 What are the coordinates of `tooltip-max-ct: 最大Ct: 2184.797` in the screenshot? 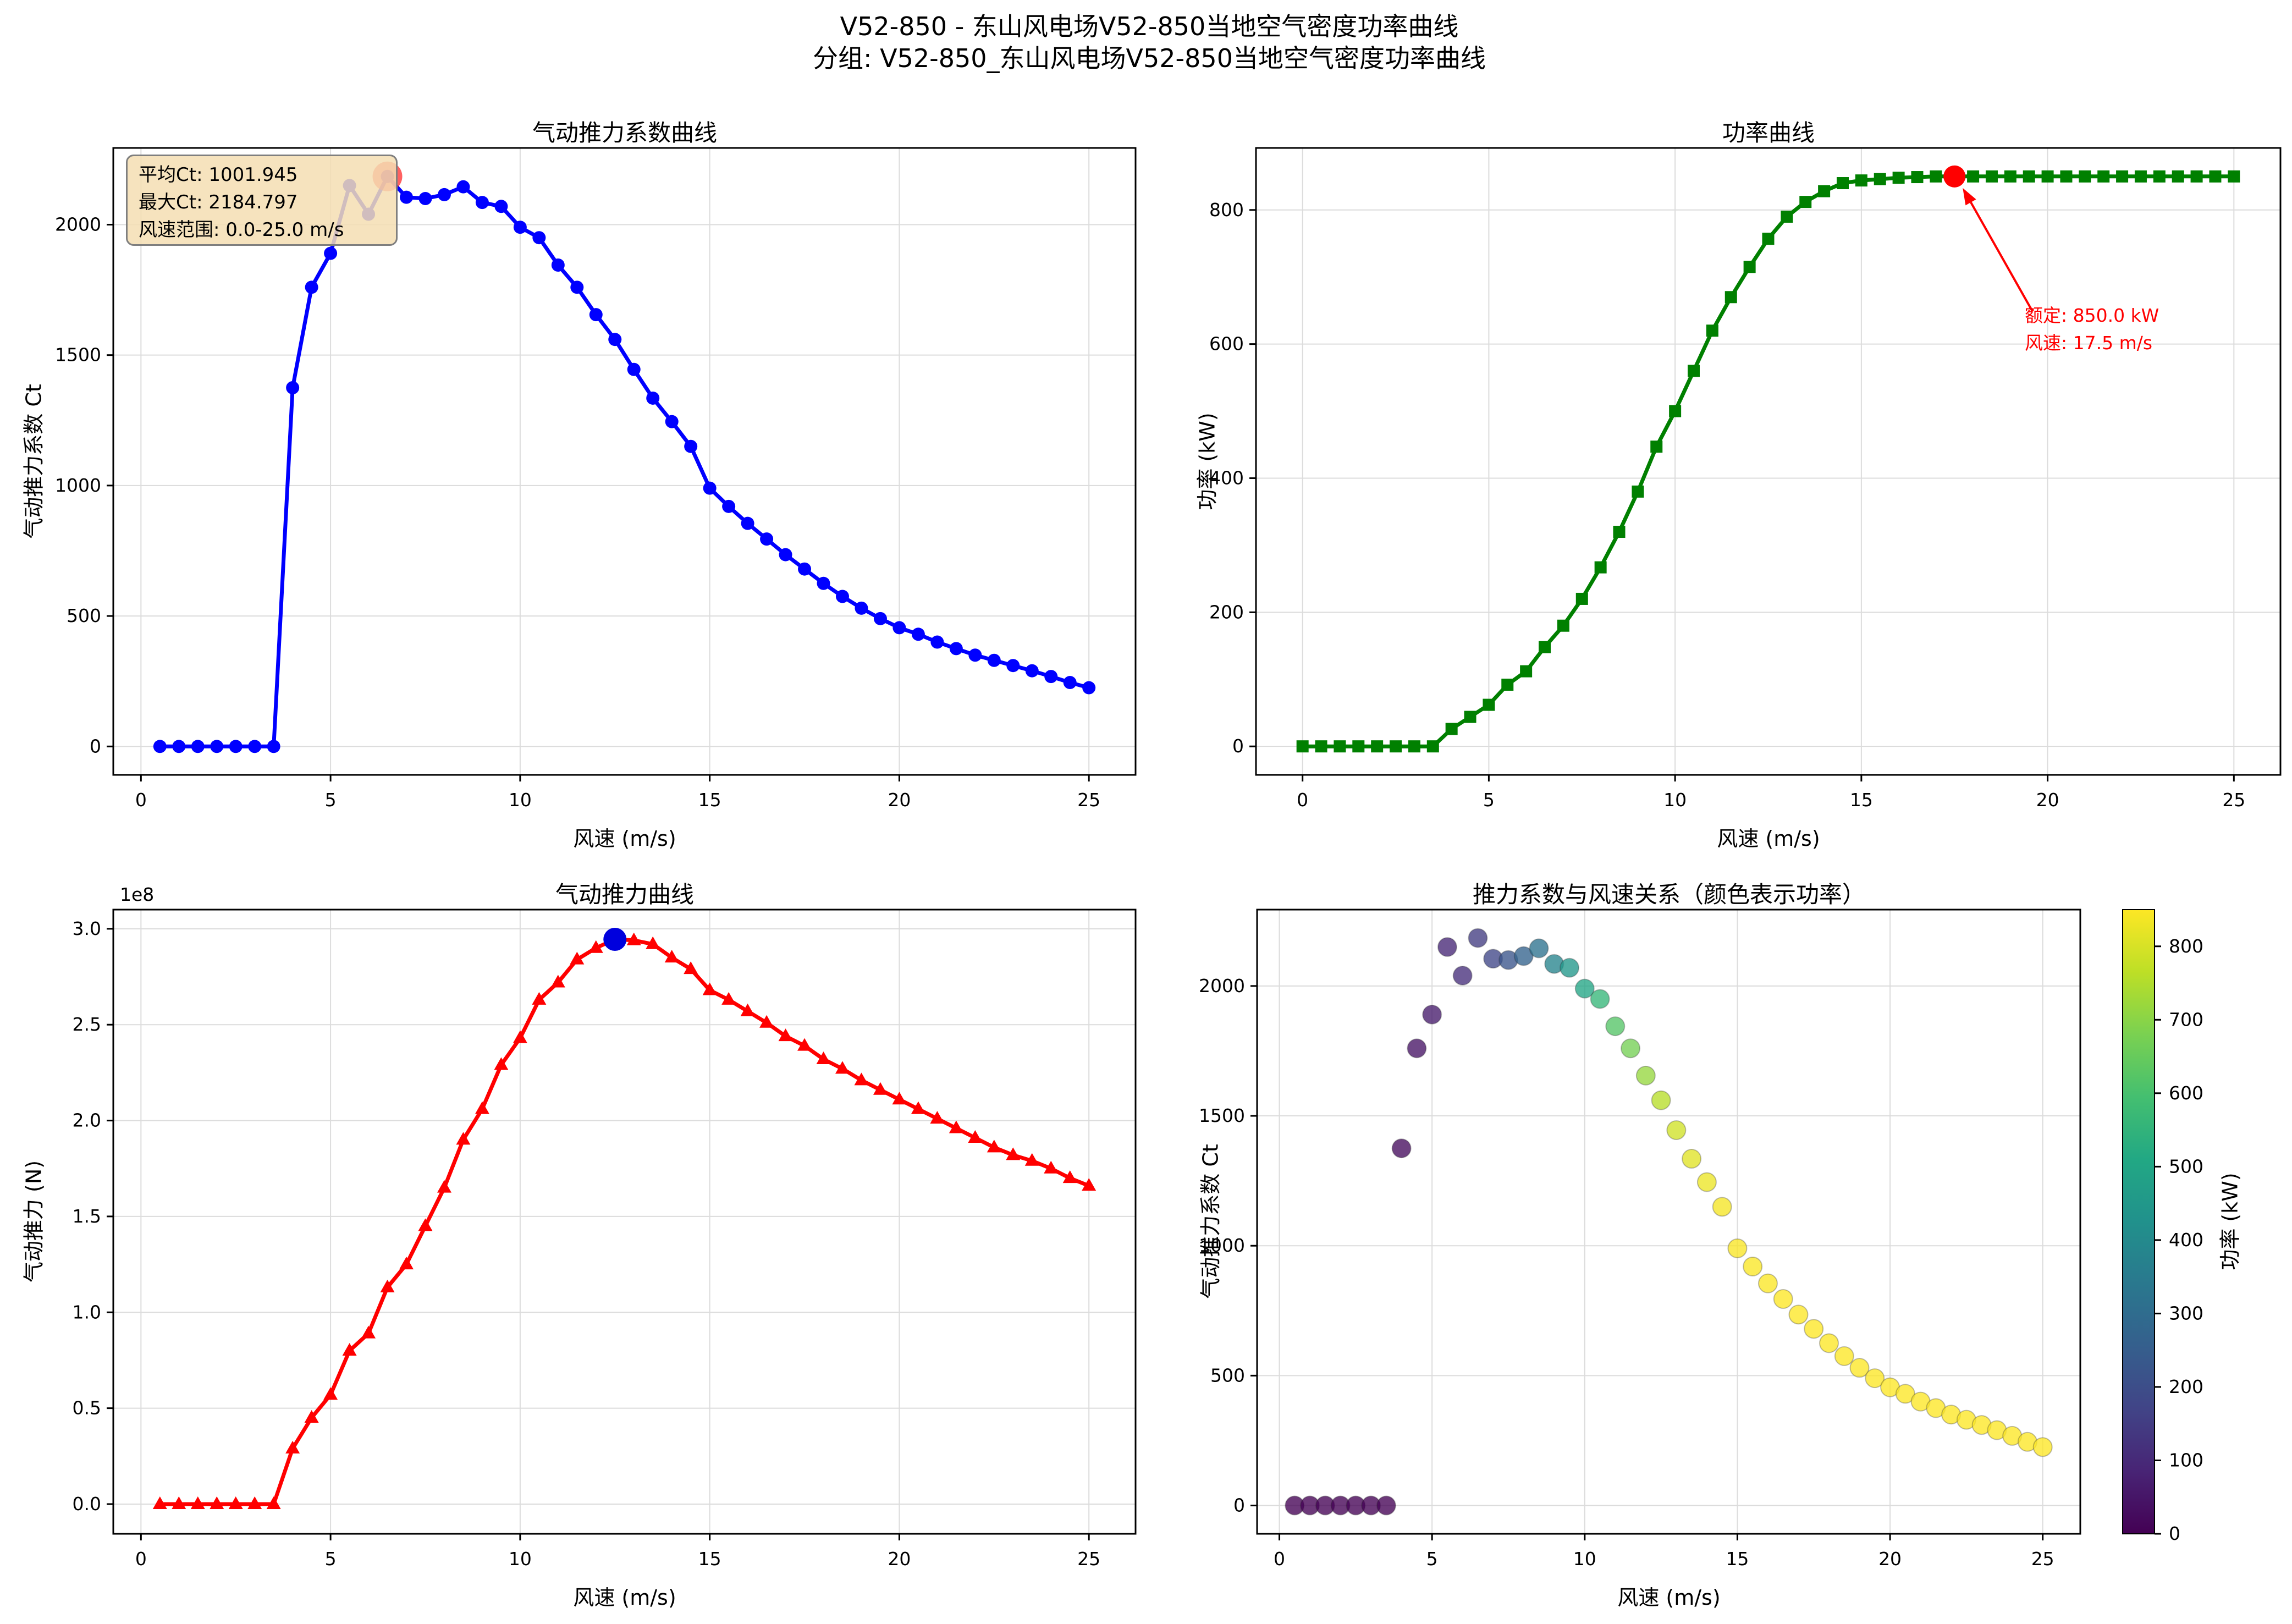 It's located at (219, 202).